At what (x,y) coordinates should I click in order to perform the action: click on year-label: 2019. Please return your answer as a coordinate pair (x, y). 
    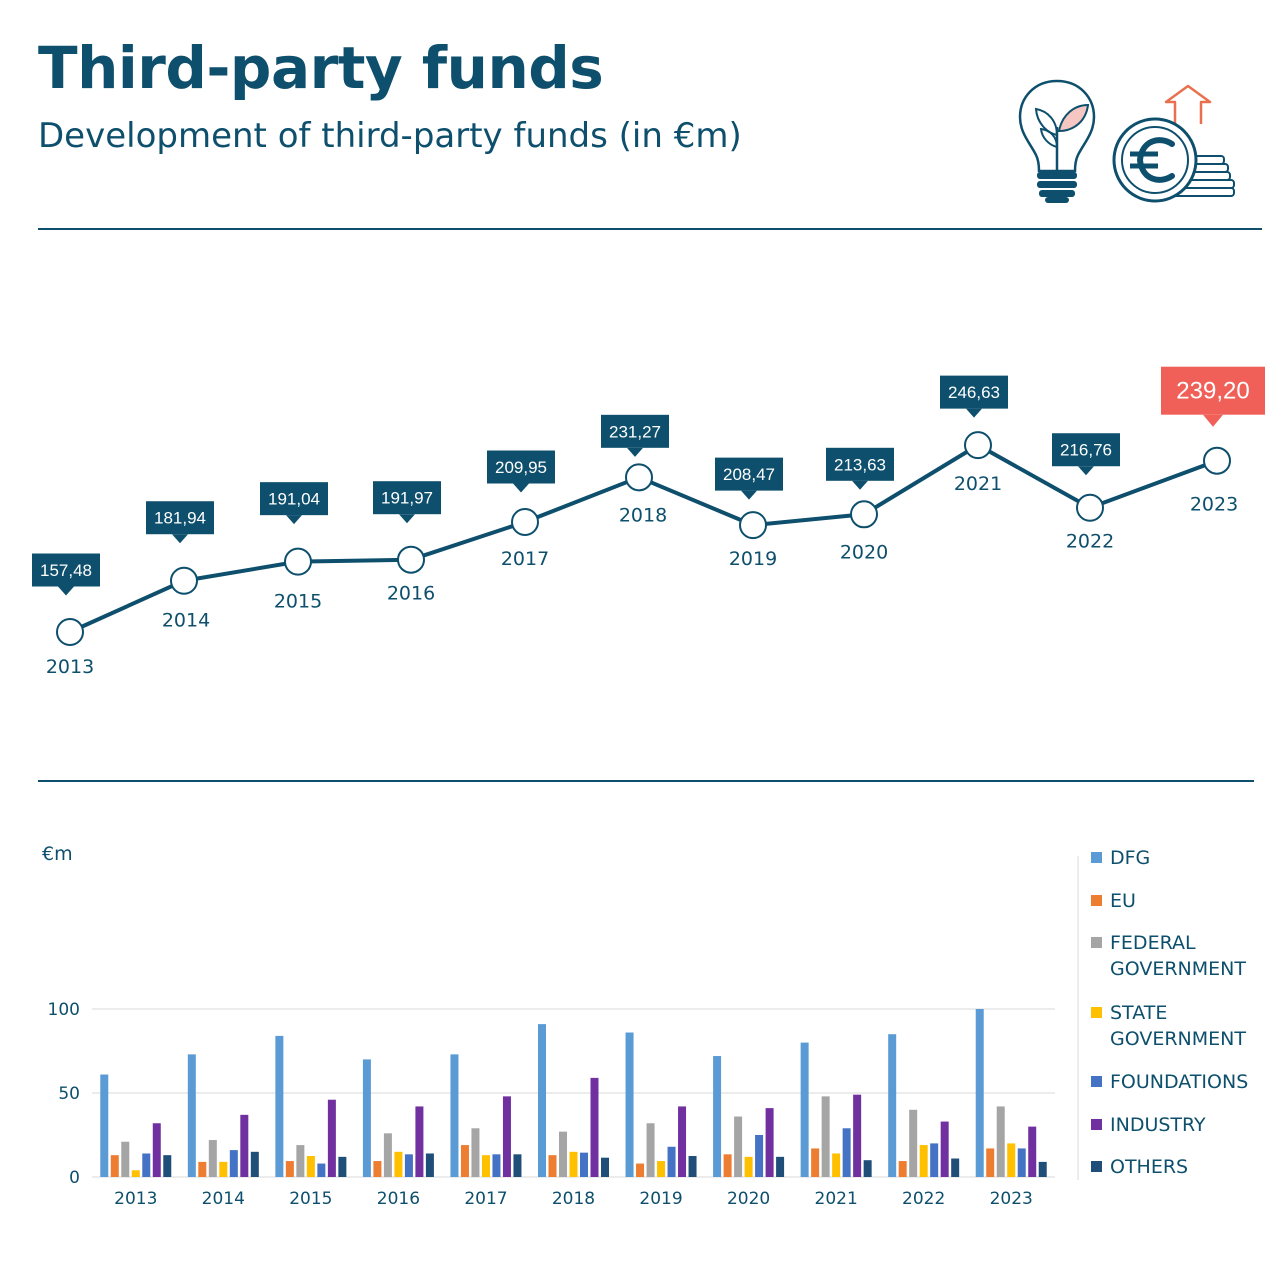
    Looking at the image, I should click on (753, 559).